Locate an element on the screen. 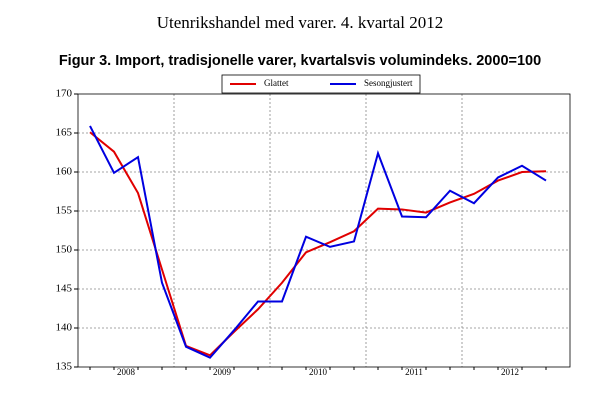 The height and width of the screenshot is (412, 600). y-tick-label: 160 is located at coordinates (64, 172).